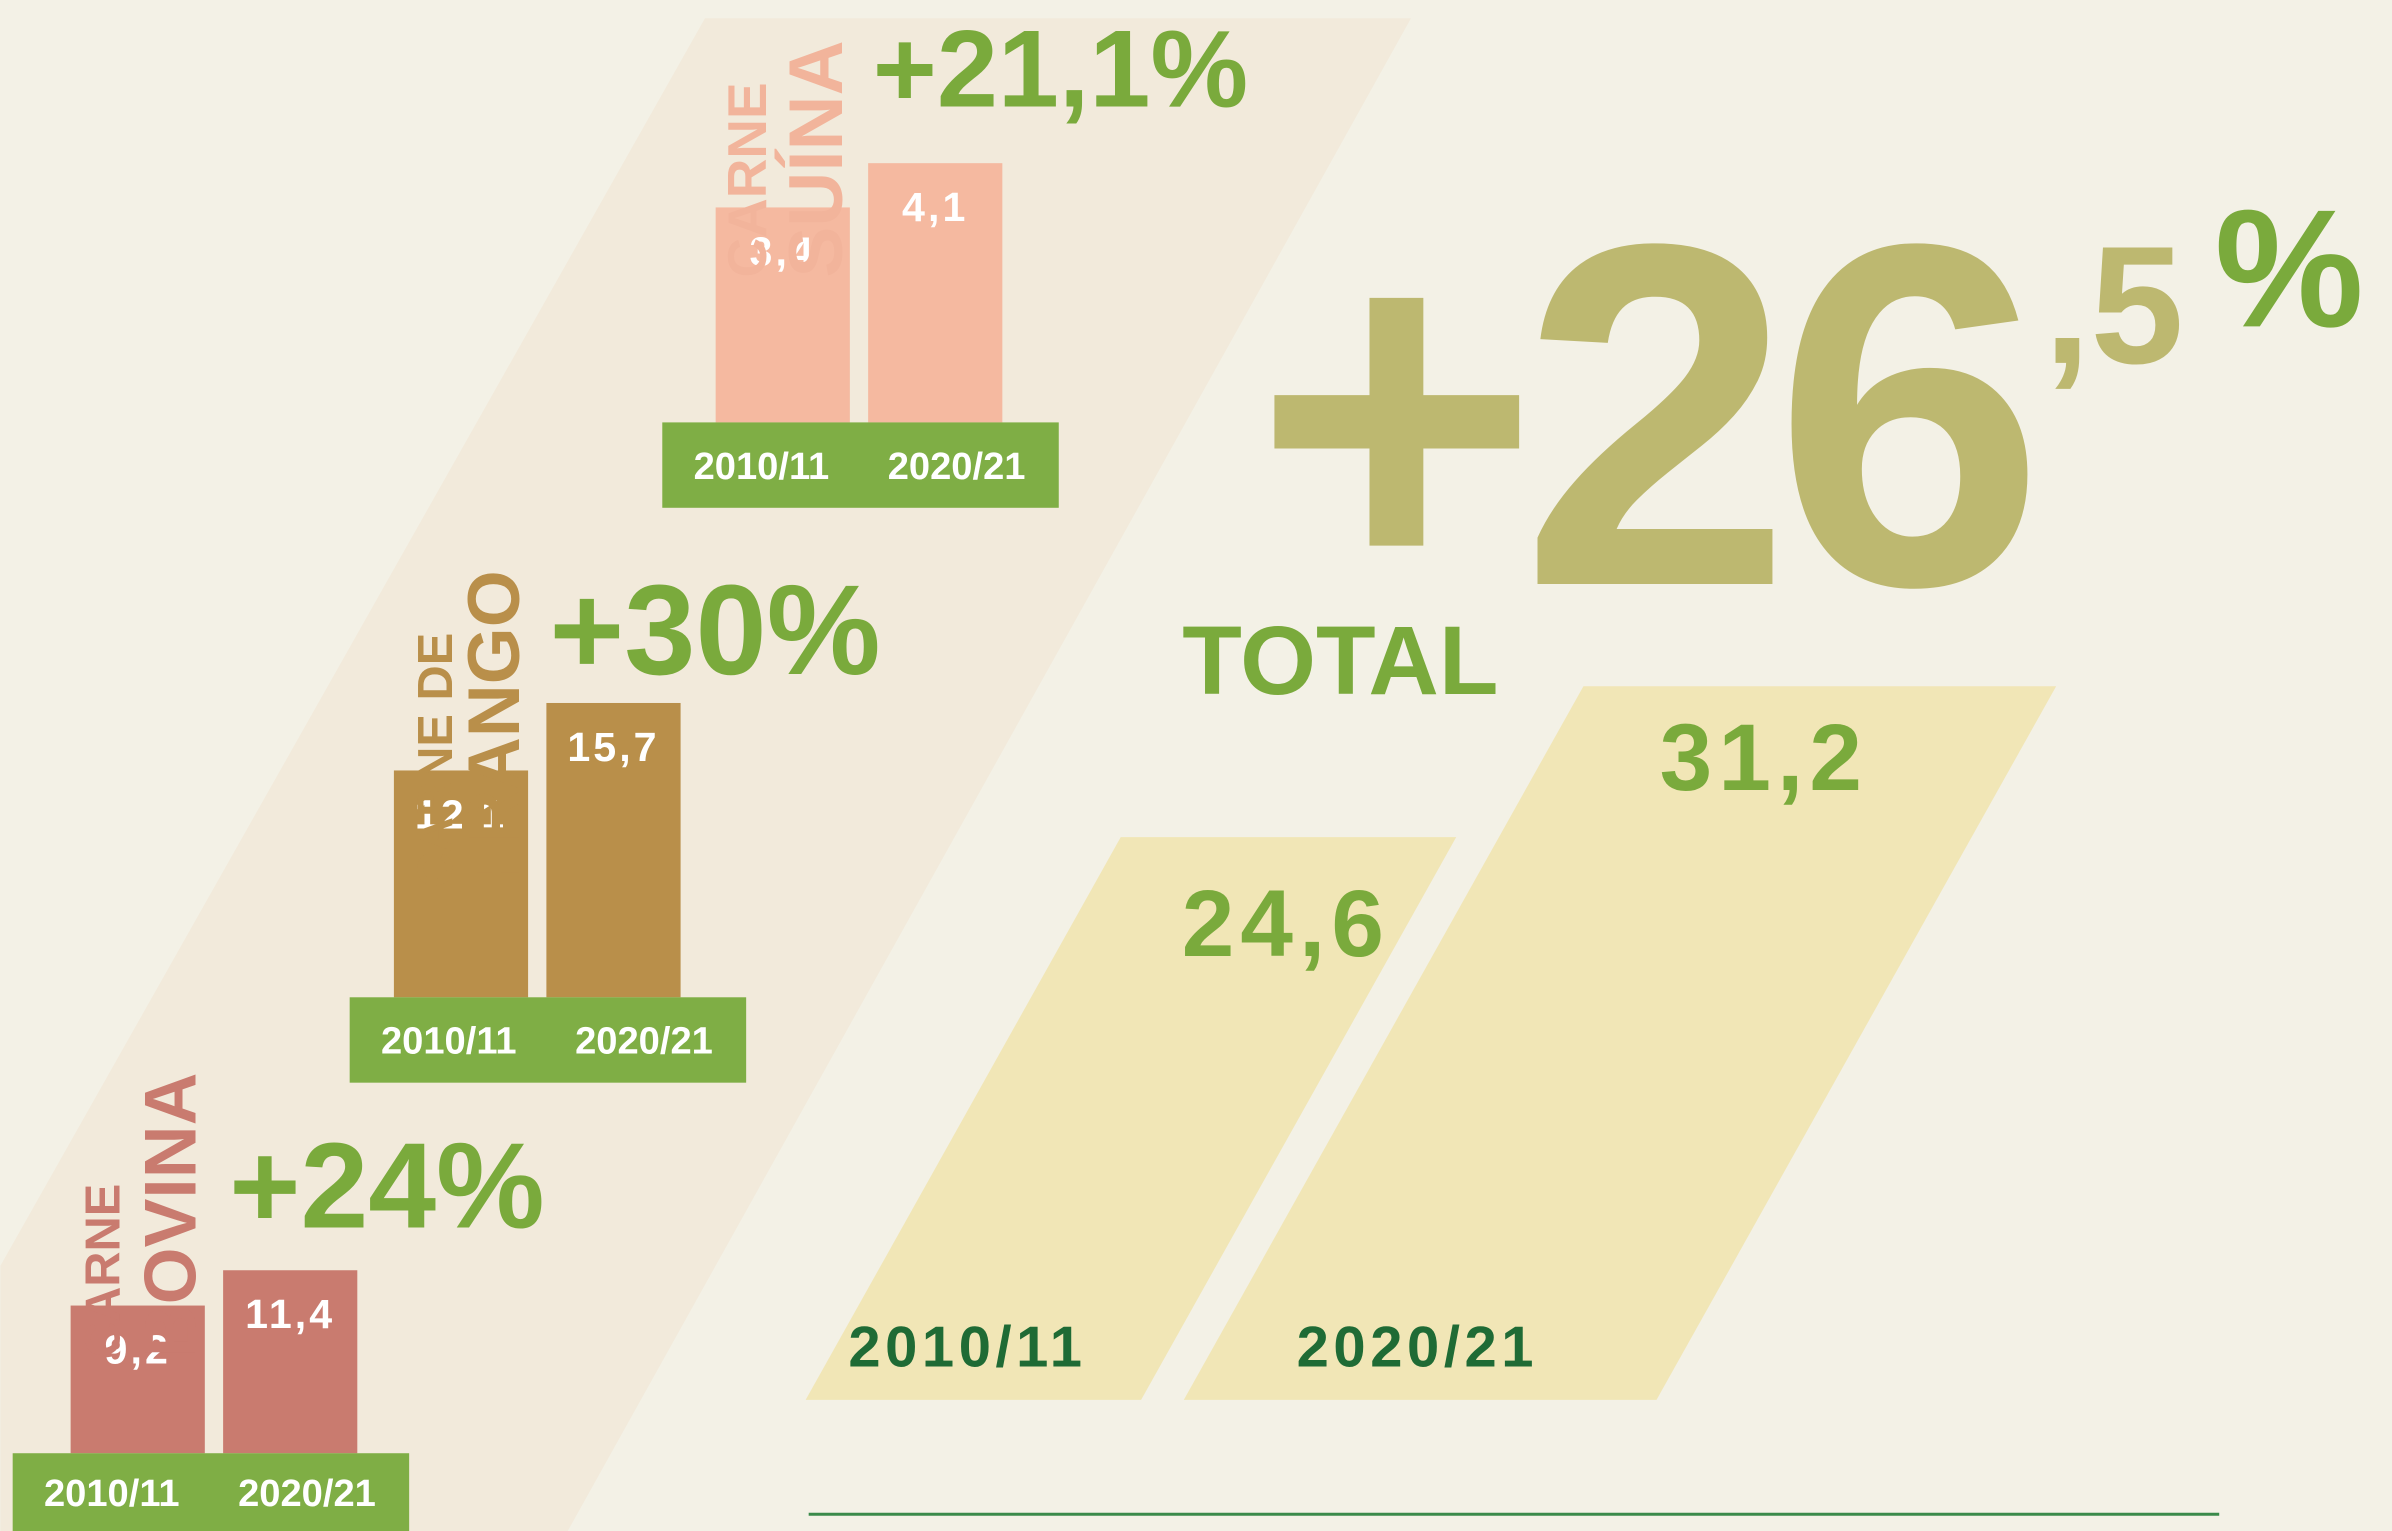 The width and height of the screenshot is (2392, 1531). Describe the element at coordinates (138, 1350) in the screenshot. I see `value-label: 9,2` at that location.